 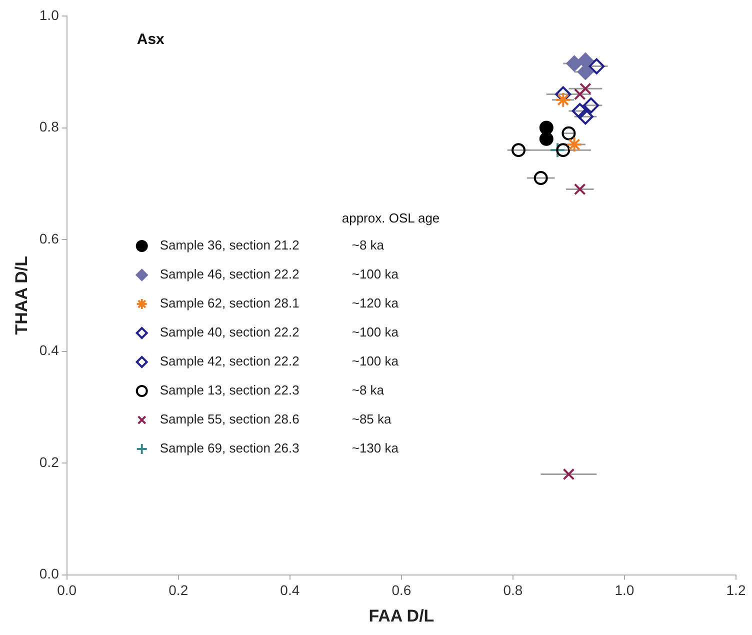 What do you see at coordinates (21, 295) in the screenshot?
I see `y-axis-title: THAA D/L` at bounding box center [21, 295].